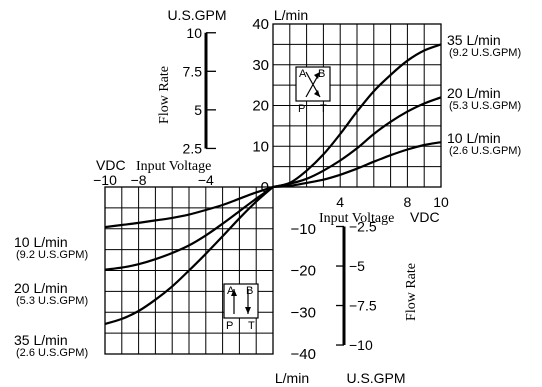 The height and width of the screenshot is (387, 542). I want to click on grid-negative-quadrant, so click(189, 270).